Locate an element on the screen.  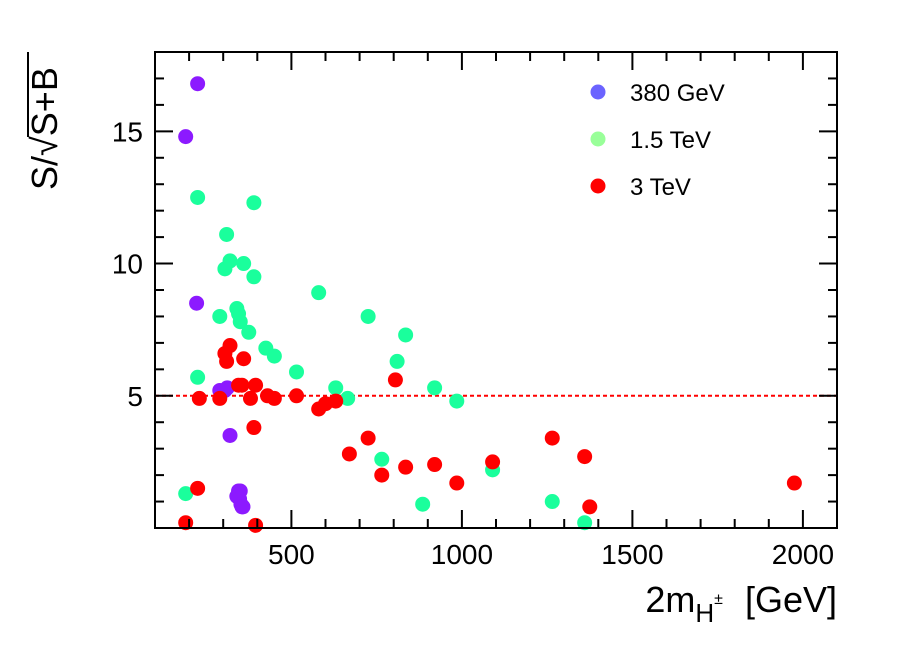
svg-text: S/√S+B is located at coordinates (44, 128).